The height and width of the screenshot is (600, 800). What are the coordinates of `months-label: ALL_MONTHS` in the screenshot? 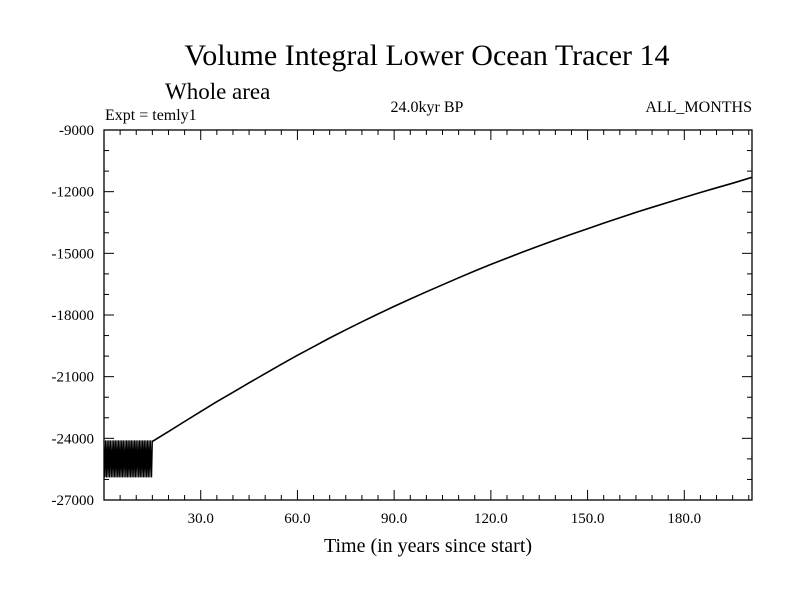 It's located at (698, 107).